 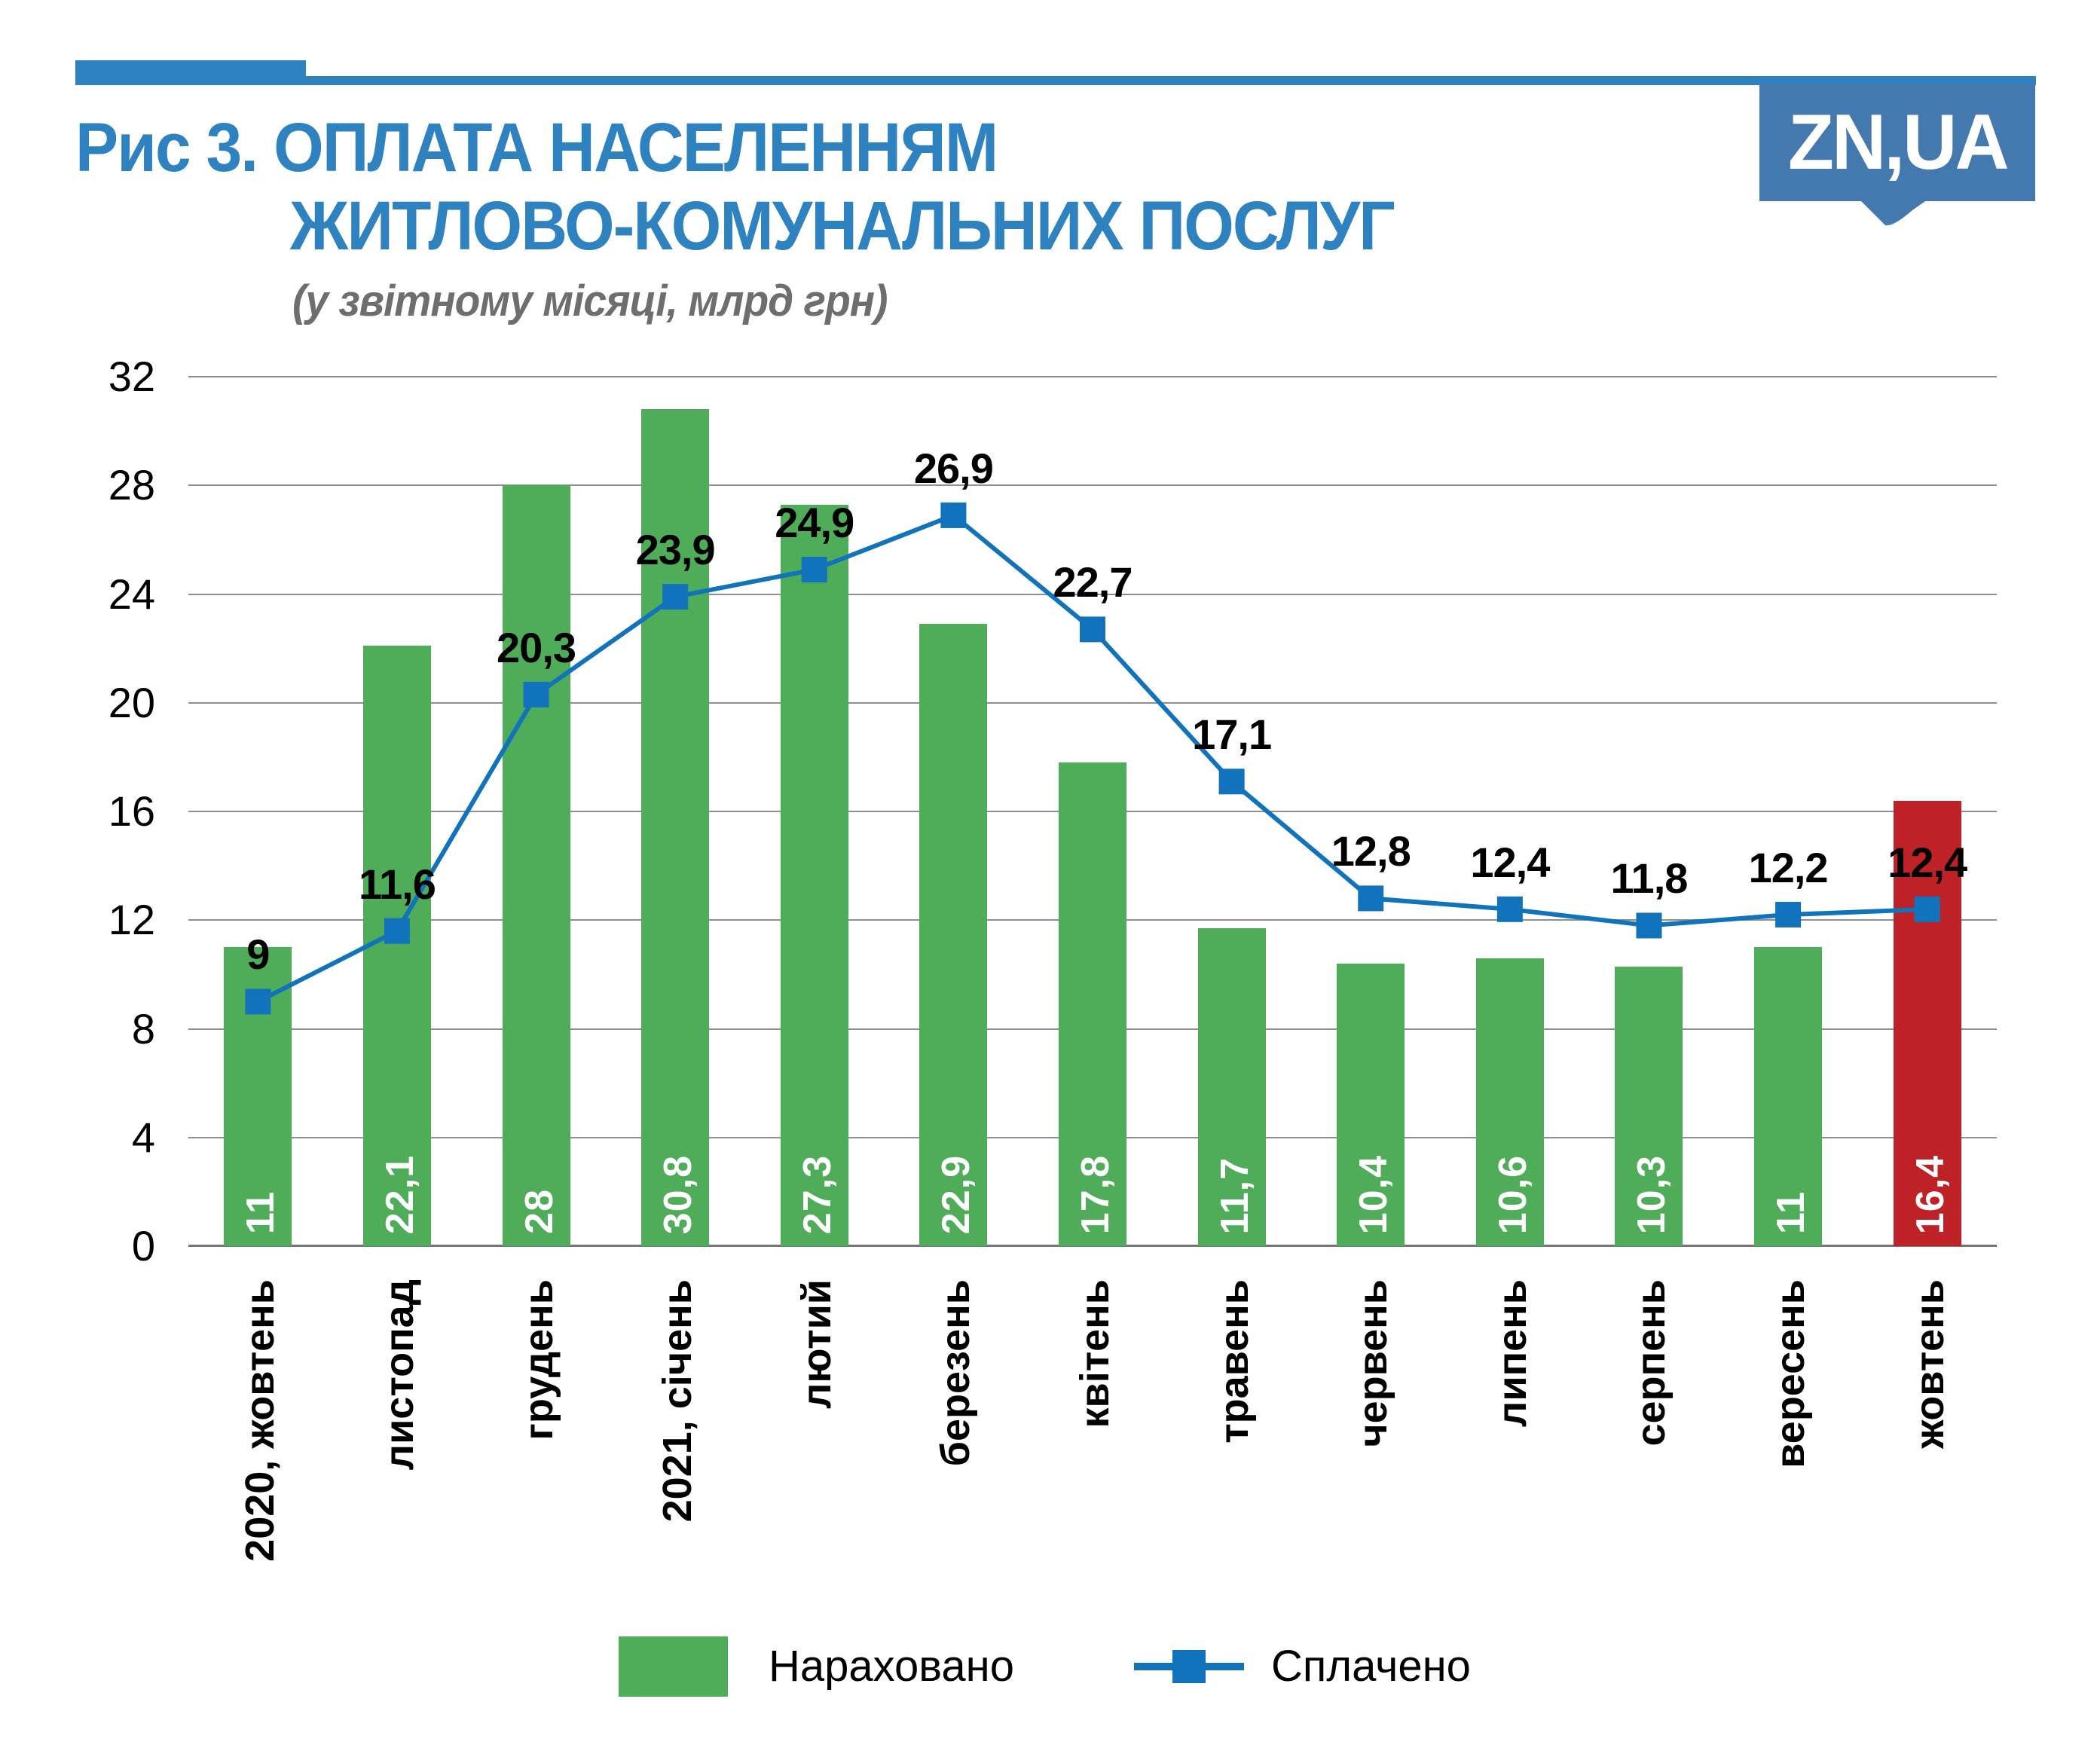 I want to click on bar-грудень: 28, so click(x=536, y=865).